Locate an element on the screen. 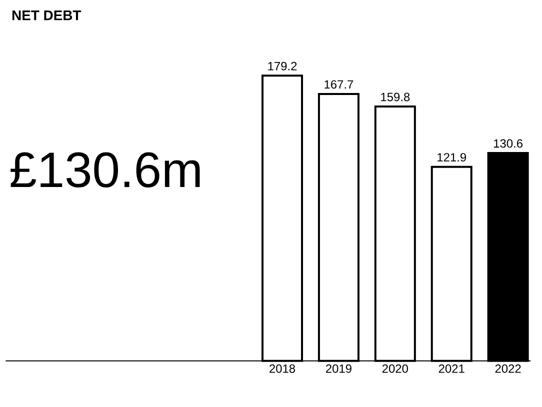 This screenshot has height=407, width=542. data-label: 167.7 is located at coordinates (339, 84).